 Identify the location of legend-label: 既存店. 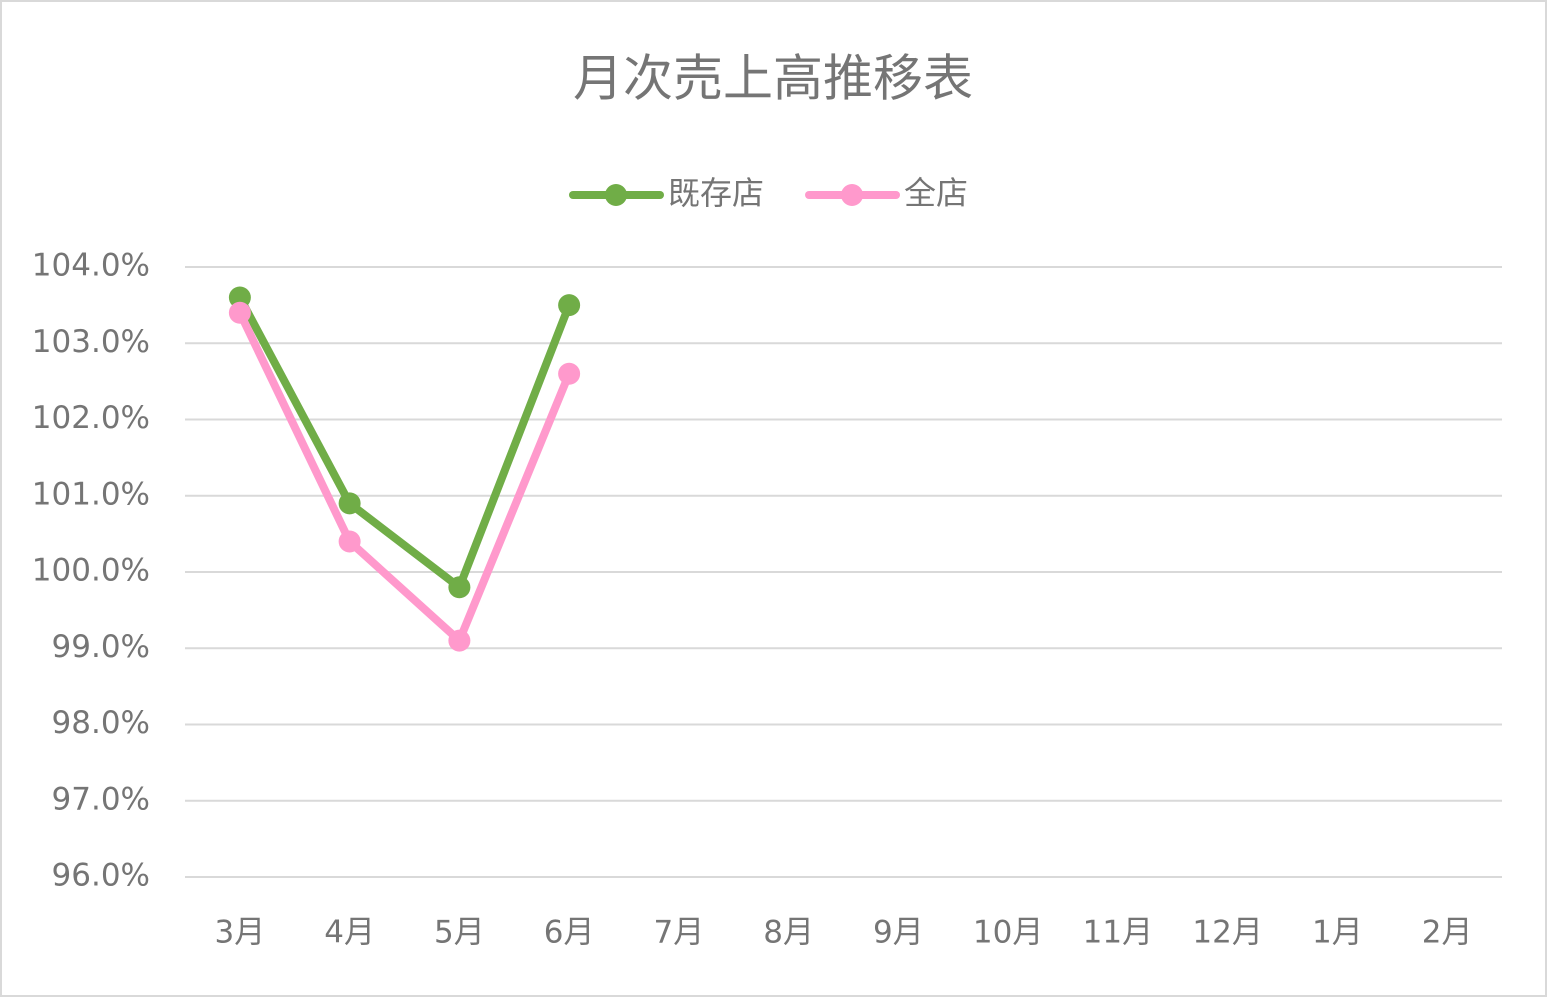
(716, 193).